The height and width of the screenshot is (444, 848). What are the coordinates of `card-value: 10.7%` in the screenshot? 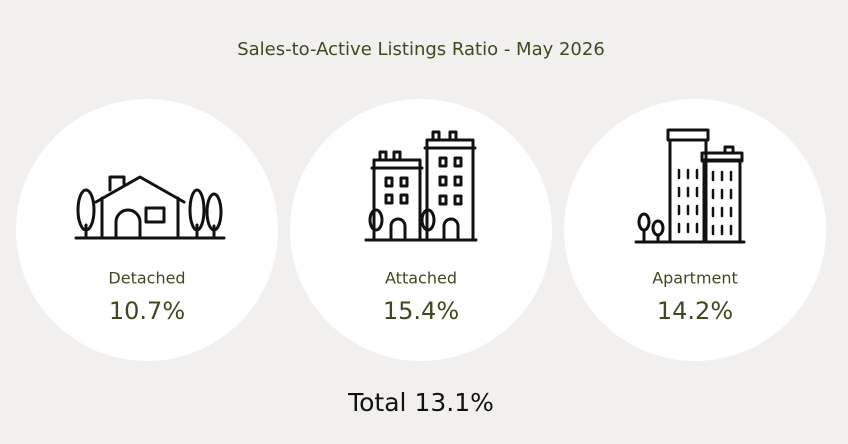 It's located at (147, 311).